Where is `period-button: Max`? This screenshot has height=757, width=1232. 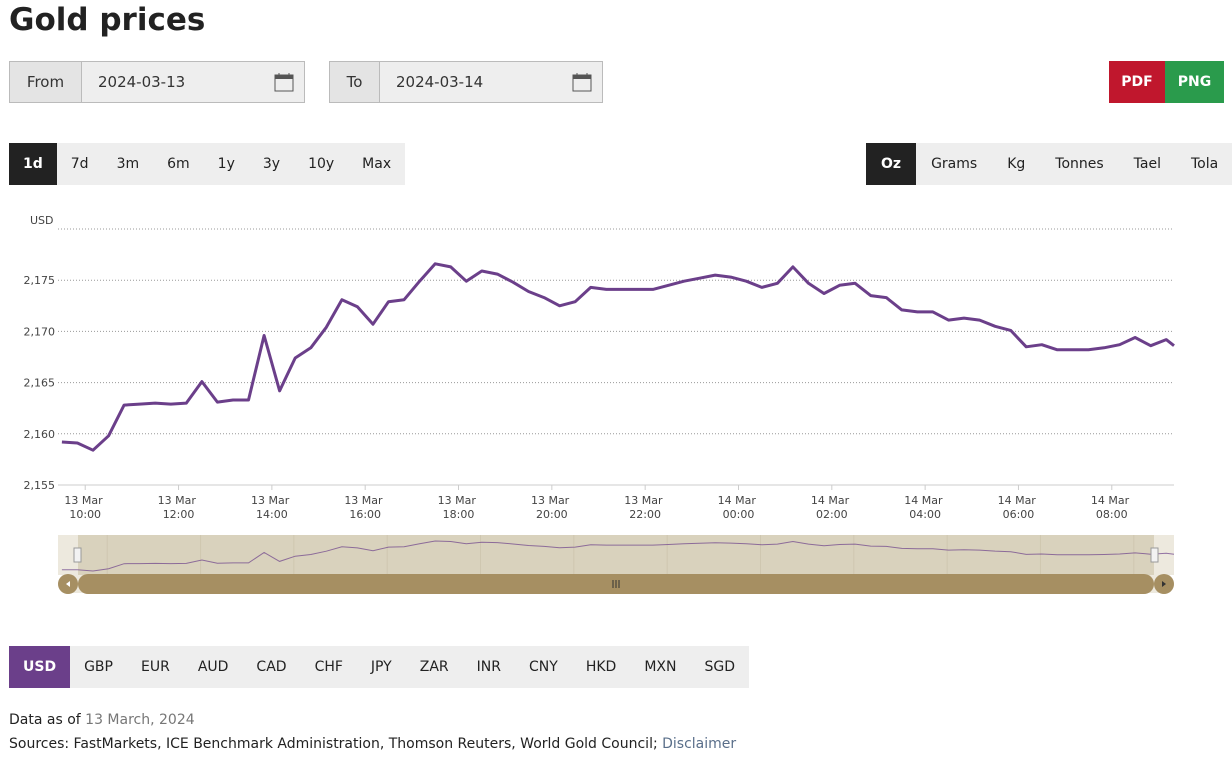 period-button: Max is located at coordinates (377, 164).